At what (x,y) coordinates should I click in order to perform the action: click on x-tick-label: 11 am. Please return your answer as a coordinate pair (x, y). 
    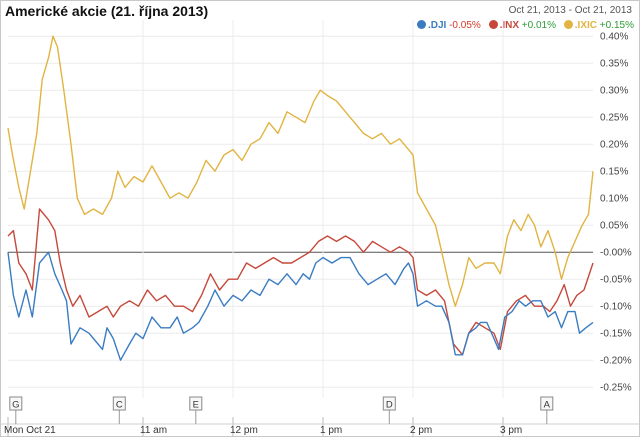
    Looking at the image, I should click on (153, 430).